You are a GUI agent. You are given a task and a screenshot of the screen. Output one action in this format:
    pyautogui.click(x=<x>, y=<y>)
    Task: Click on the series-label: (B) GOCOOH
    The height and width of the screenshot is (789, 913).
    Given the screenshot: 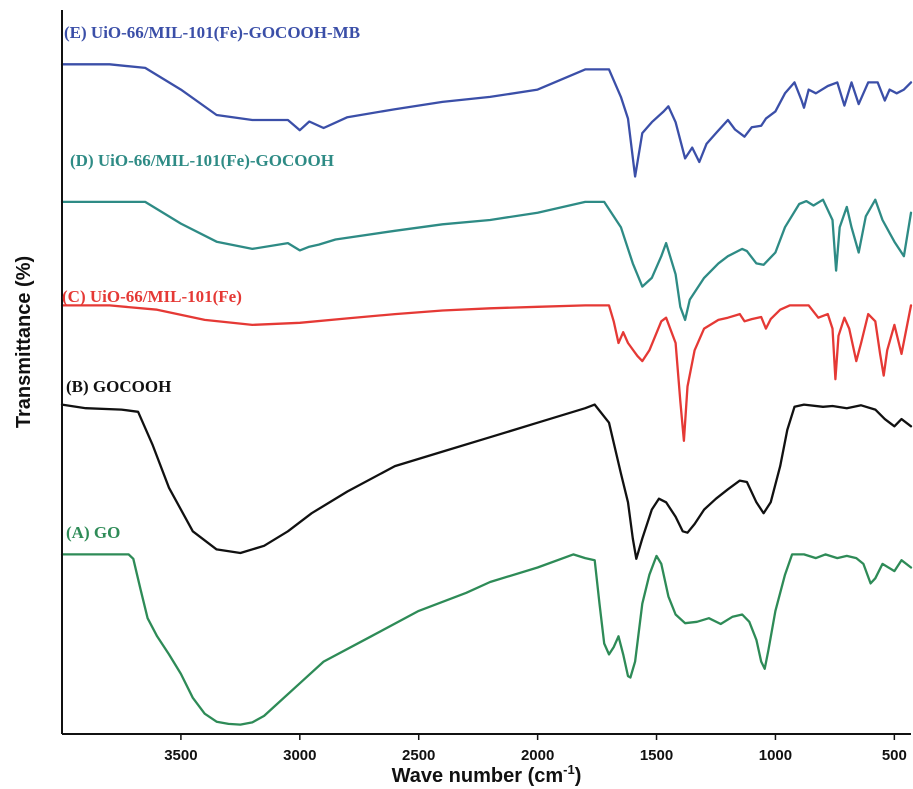 What is the action you would take?
    pyautogui.click(x=118, y=386)
    